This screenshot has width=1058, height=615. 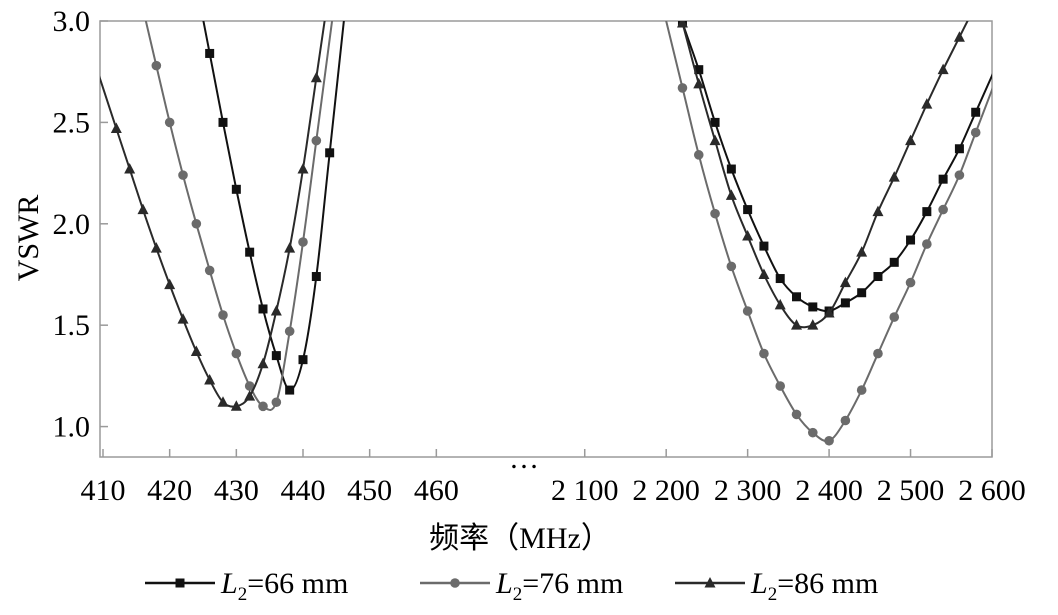 I want to click on y-tick-label: 2.5, so click(x=72, y=122).